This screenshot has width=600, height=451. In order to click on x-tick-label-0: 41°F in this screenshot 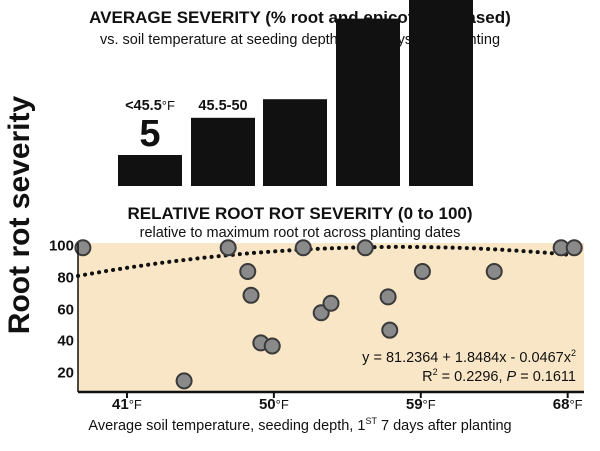, I will do `click(127, 404)`.